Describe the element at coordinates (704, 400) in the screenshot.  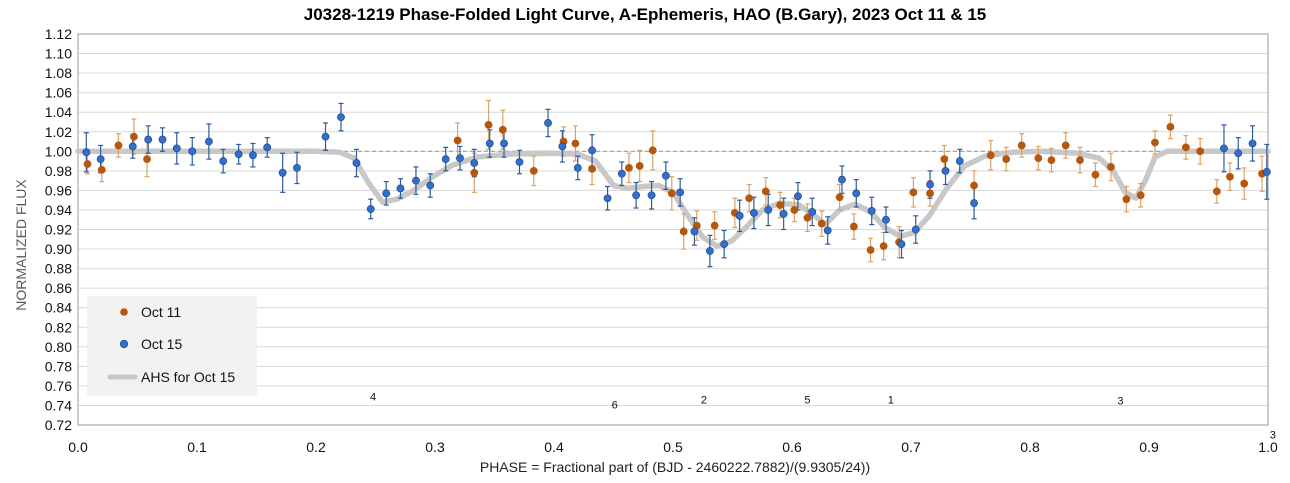
I see `eclipse-label: 2` at that location.